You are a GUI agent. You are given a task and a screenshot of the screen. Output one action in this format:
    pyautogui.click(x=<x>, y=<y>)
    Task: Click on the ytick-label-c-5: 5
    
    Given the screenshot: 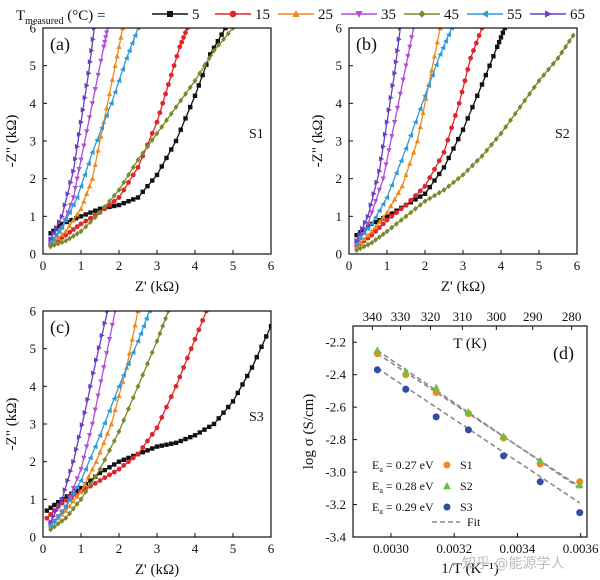 What is the action you would take?
    pyautogui.click(x=33, y=348)
    